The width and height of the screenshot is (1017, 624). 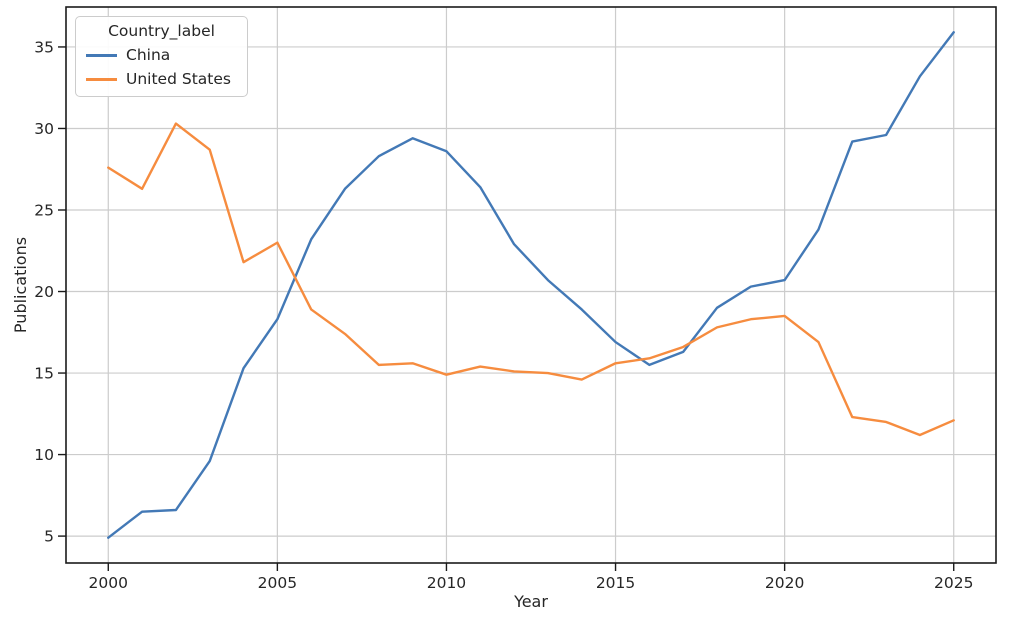 I want to click on y-tick-label-5: 5, so click(x=49, y=537).